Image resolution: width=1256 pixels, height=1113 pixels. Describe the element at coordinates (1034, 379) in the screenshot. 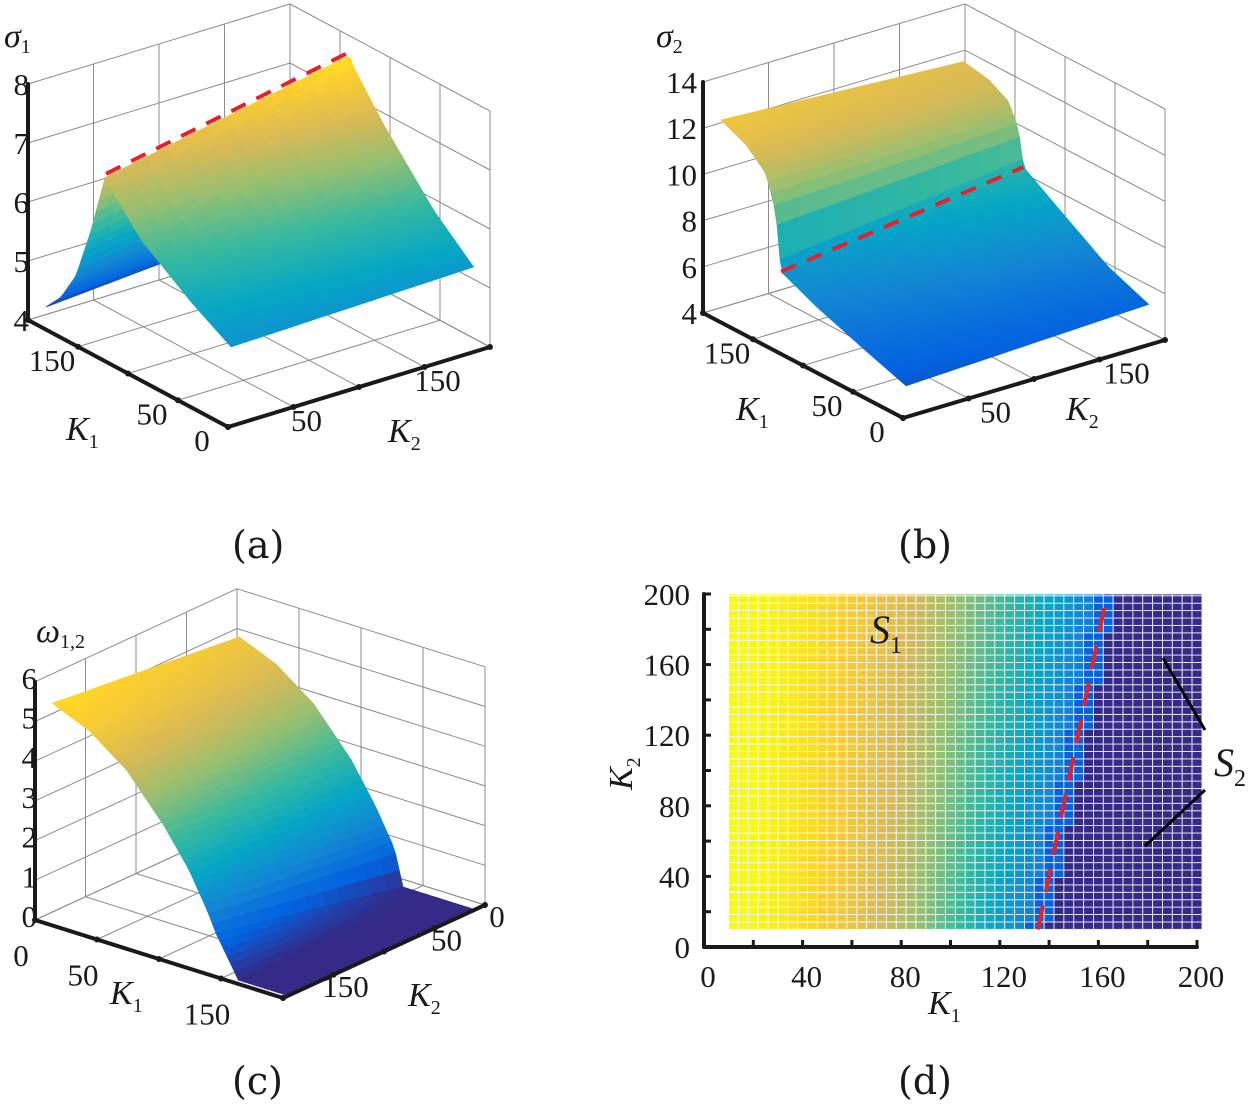

I see `k2-tick` at that location.